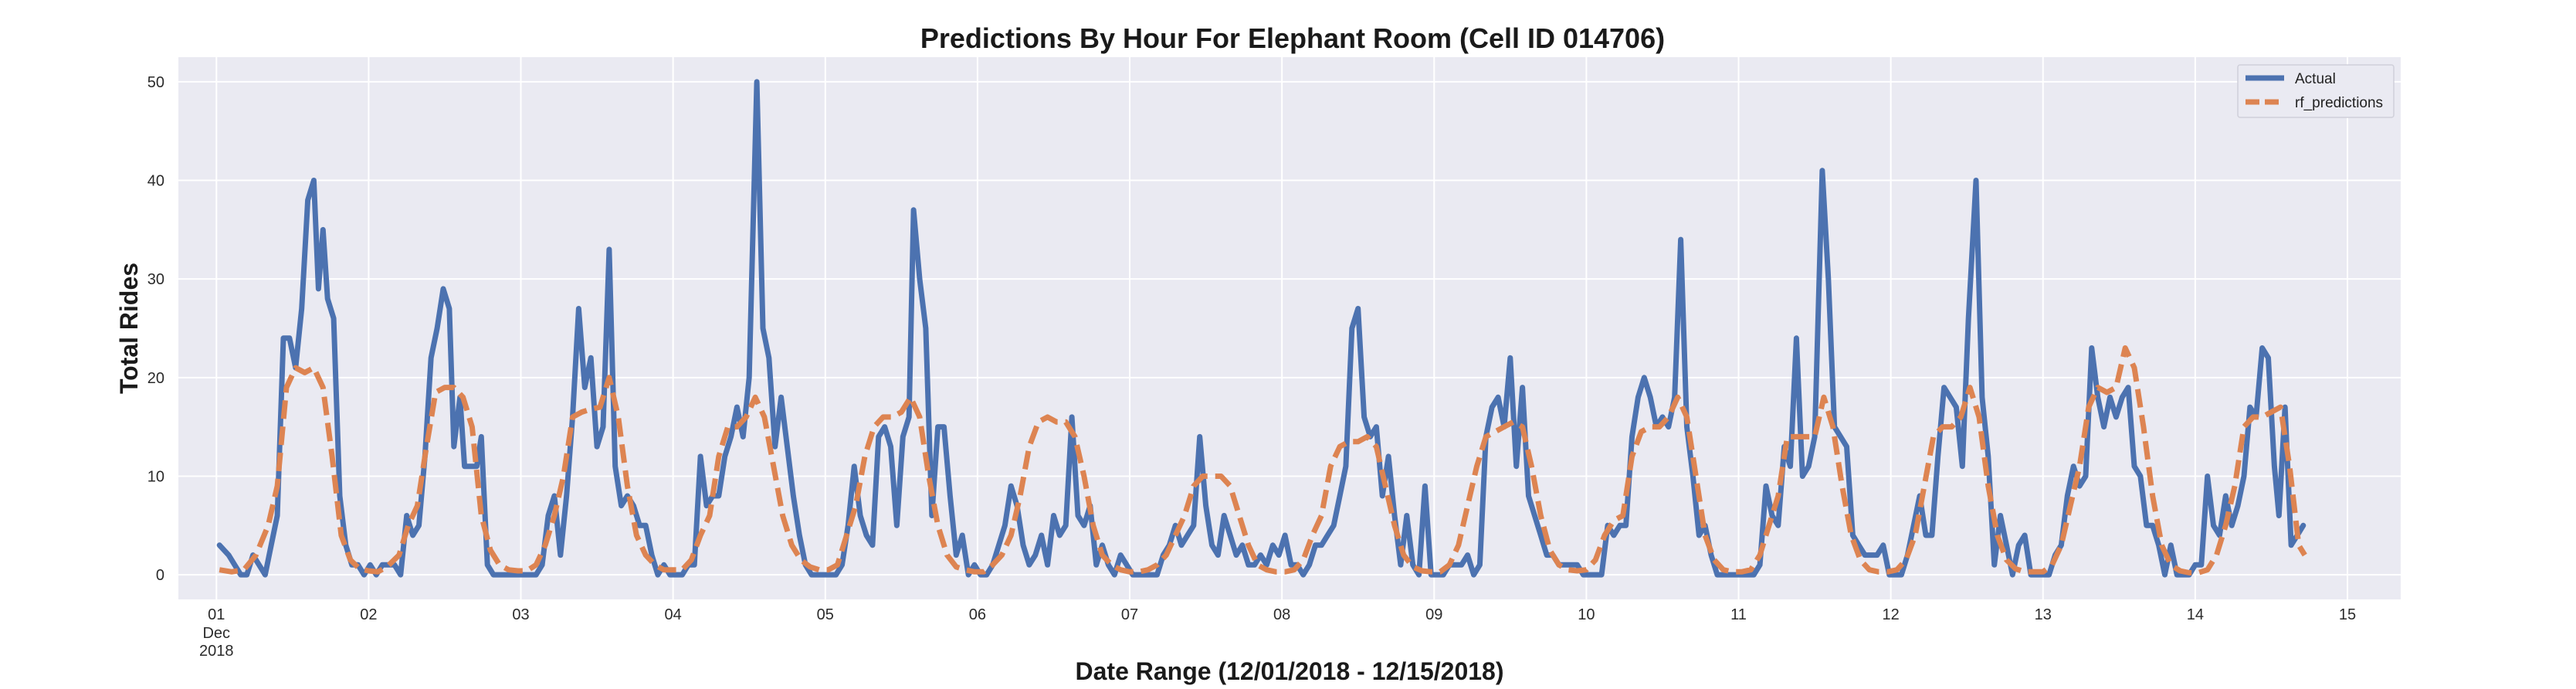  I want to click on x-tick-label: 06, so click(977, 614).